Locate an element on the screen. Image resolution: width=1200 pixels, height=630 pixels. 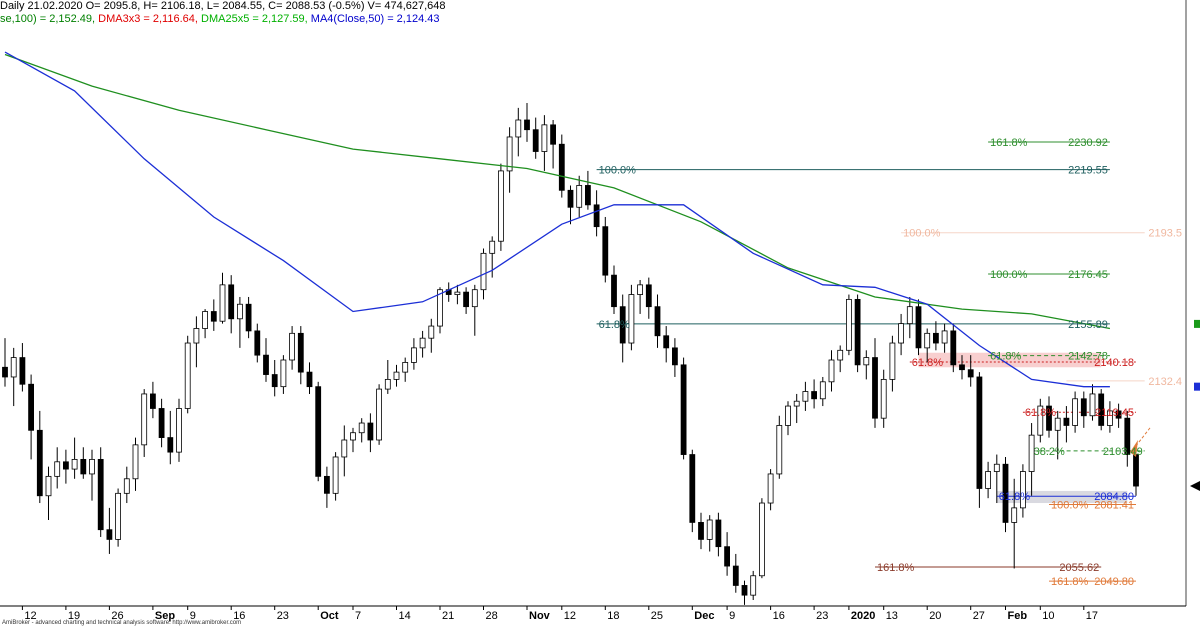
x-tick-label: 13 is located at coordinates (892, 616).